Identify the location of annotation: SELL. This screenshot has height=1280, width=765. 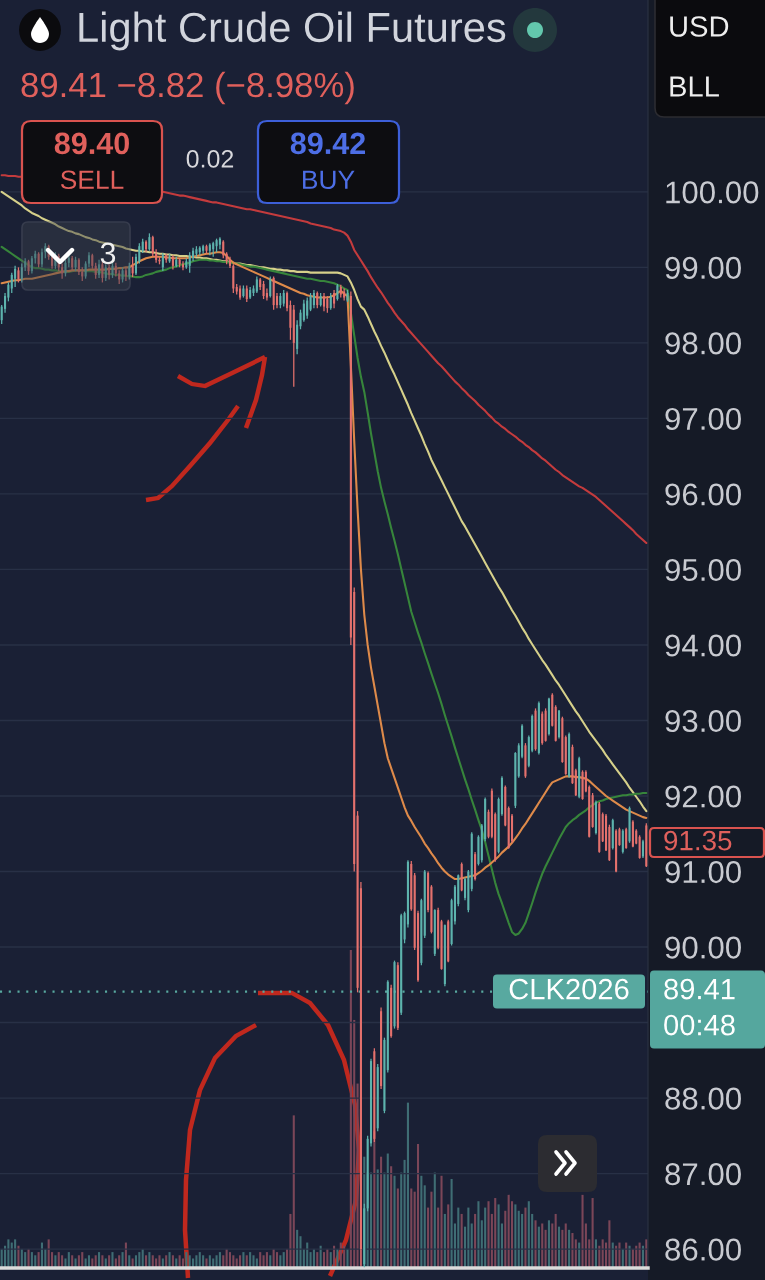
(92, 180).